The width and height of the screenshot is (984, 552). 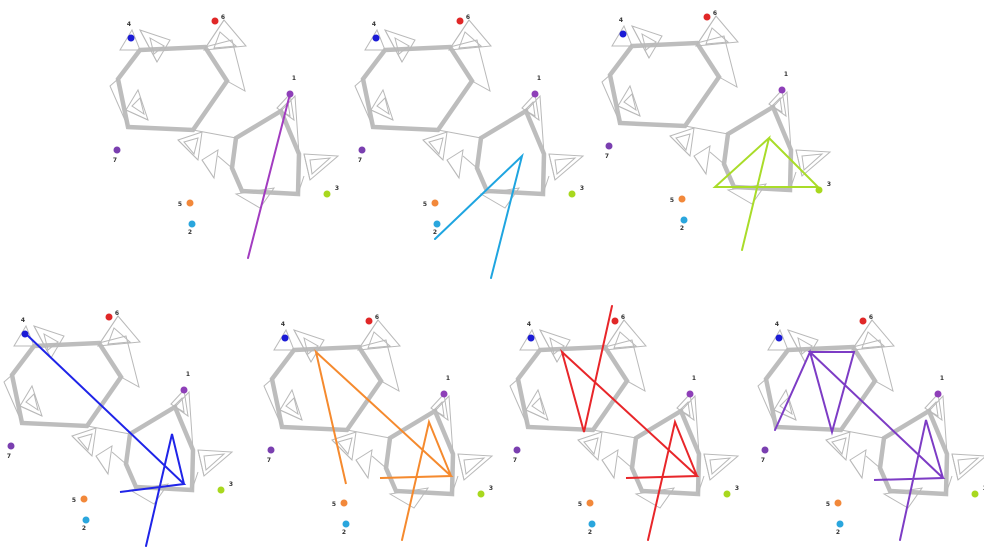 I want to click on panel-4: 1 2 3 4 5 6 7, so click(x=118, y=428).